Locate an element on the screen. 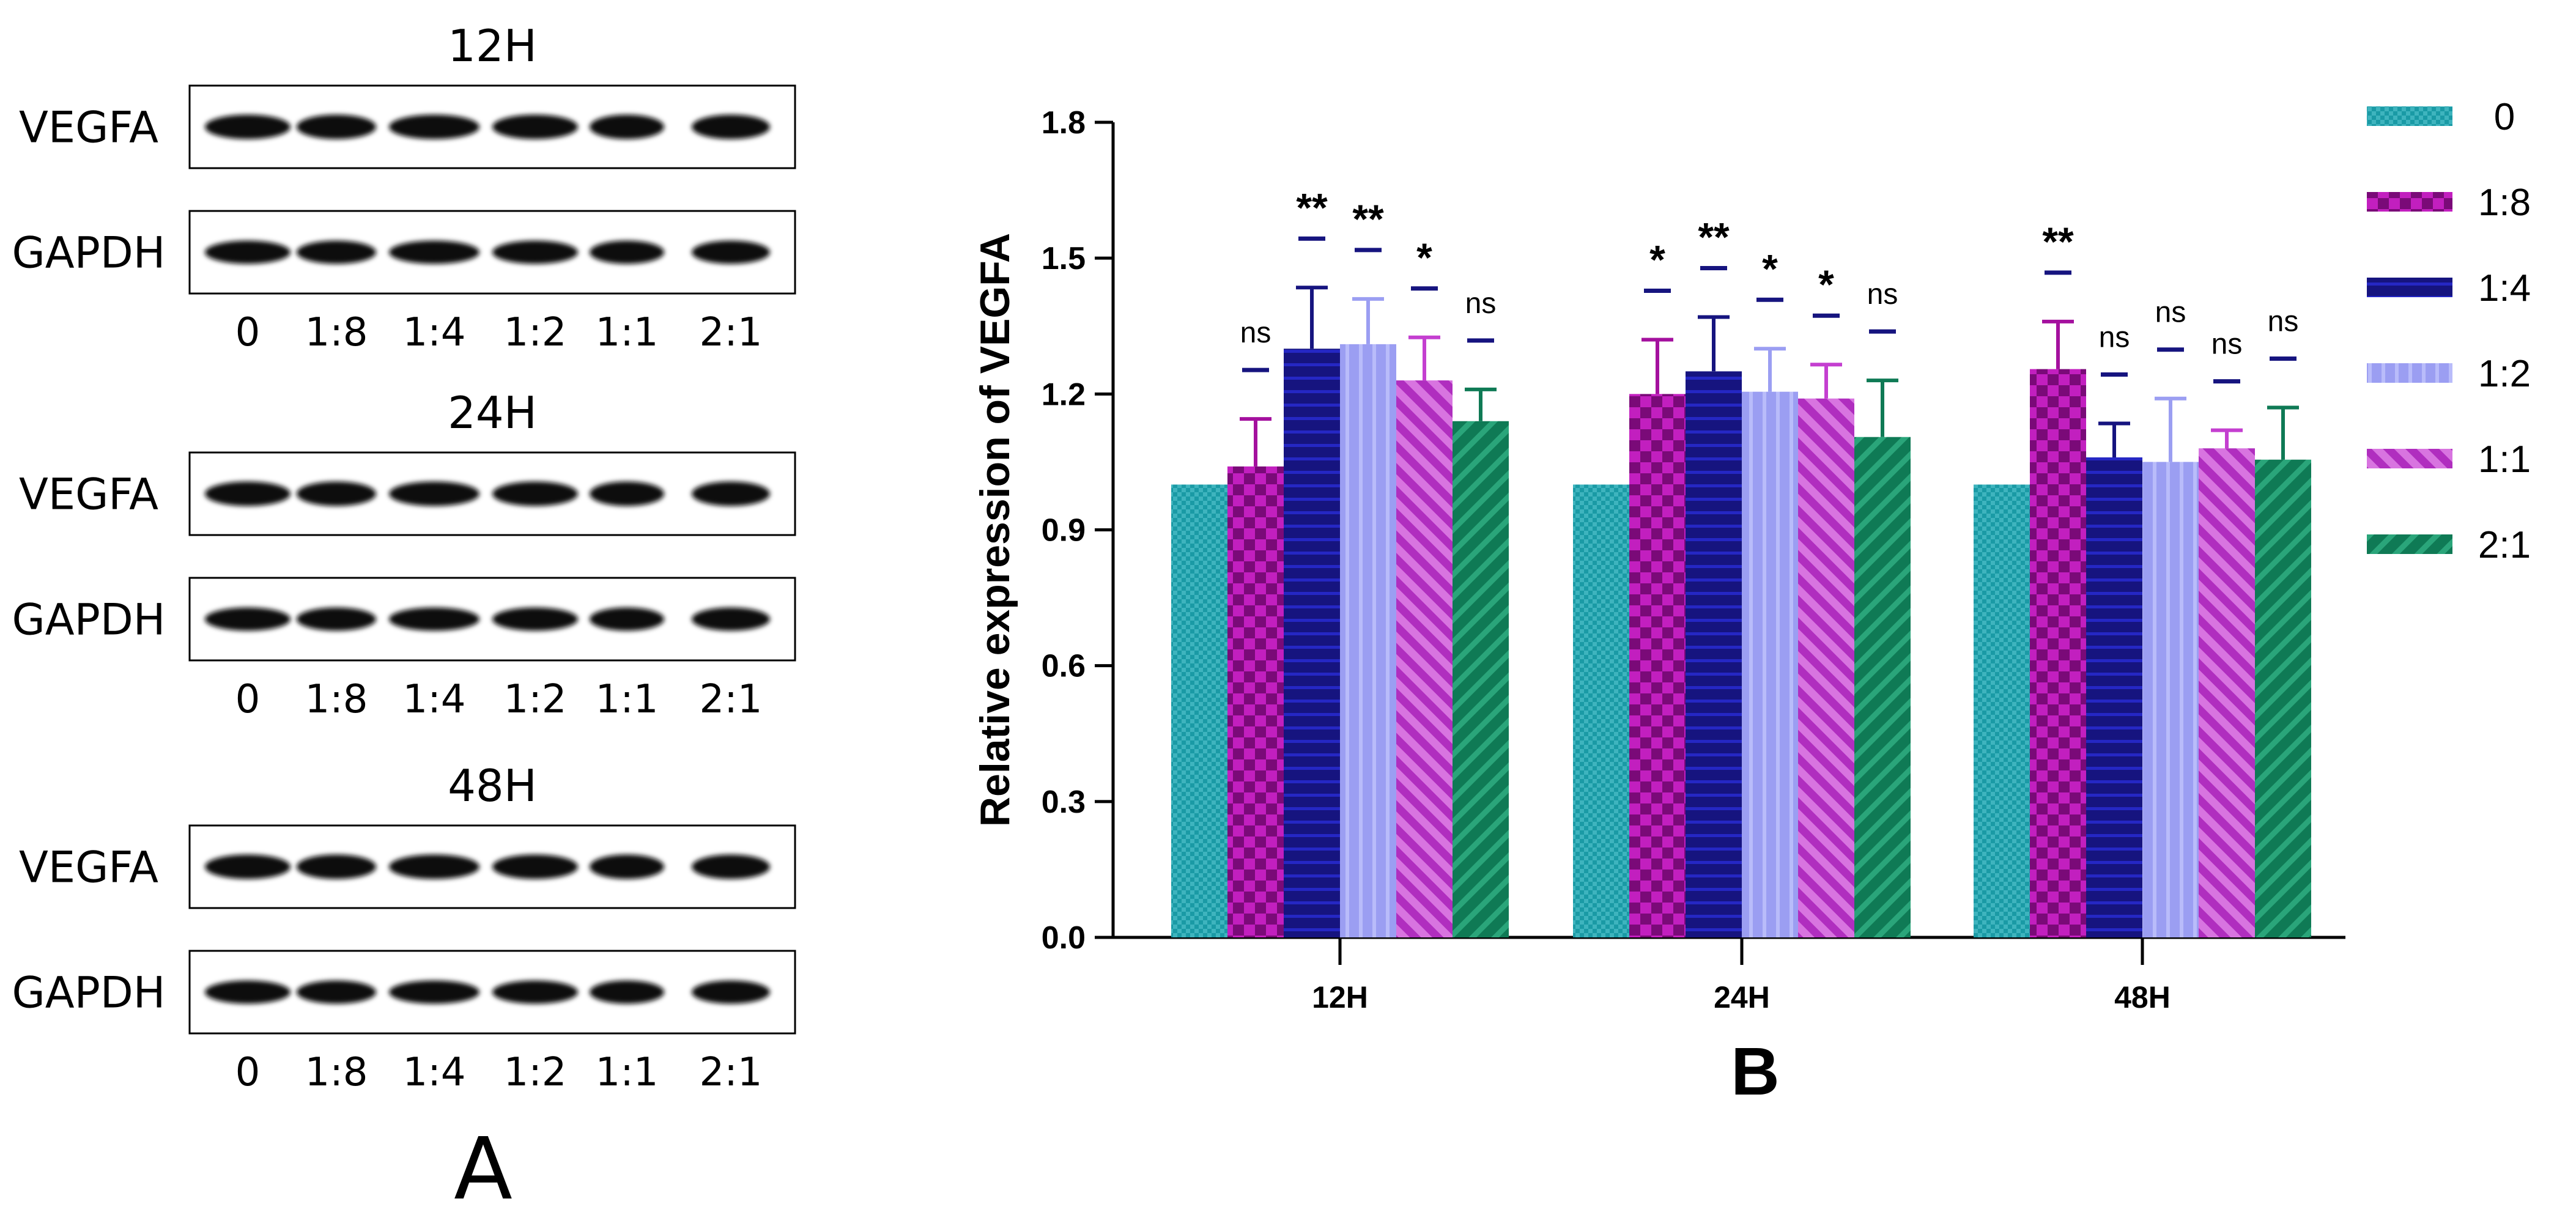 The width and height of the screenshot is (2576, 1215). bar-1-4-24H is located at coordinates (1714, 654).